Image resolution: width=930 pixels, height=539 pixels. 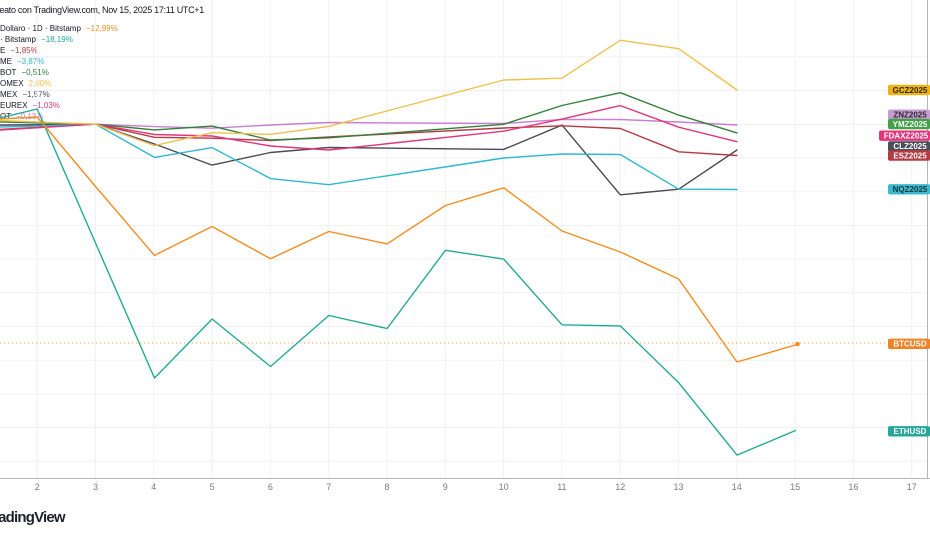 What do you see at coordinates (795, 487) in the screenshot?
I see `svg-text: 15` at bounding box center [795, 487].